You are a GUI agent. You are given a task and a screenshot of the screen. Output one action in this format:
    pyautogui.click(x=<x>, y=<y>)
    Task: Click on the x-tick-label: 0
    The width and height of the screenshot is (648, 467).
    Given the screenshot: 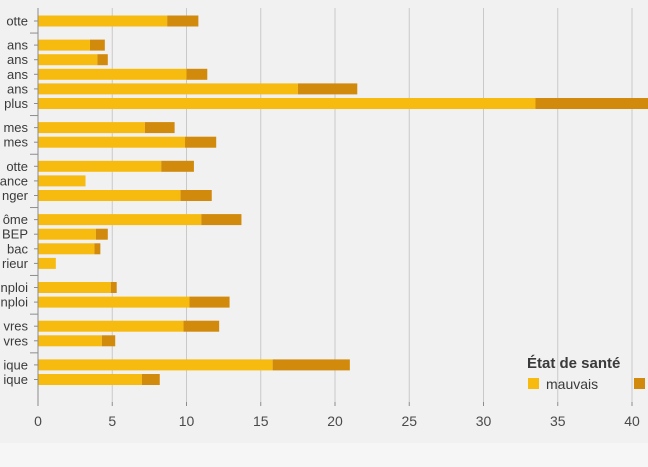 What is the action you would take?
    pyautogui.click(x=38, y=421)
    